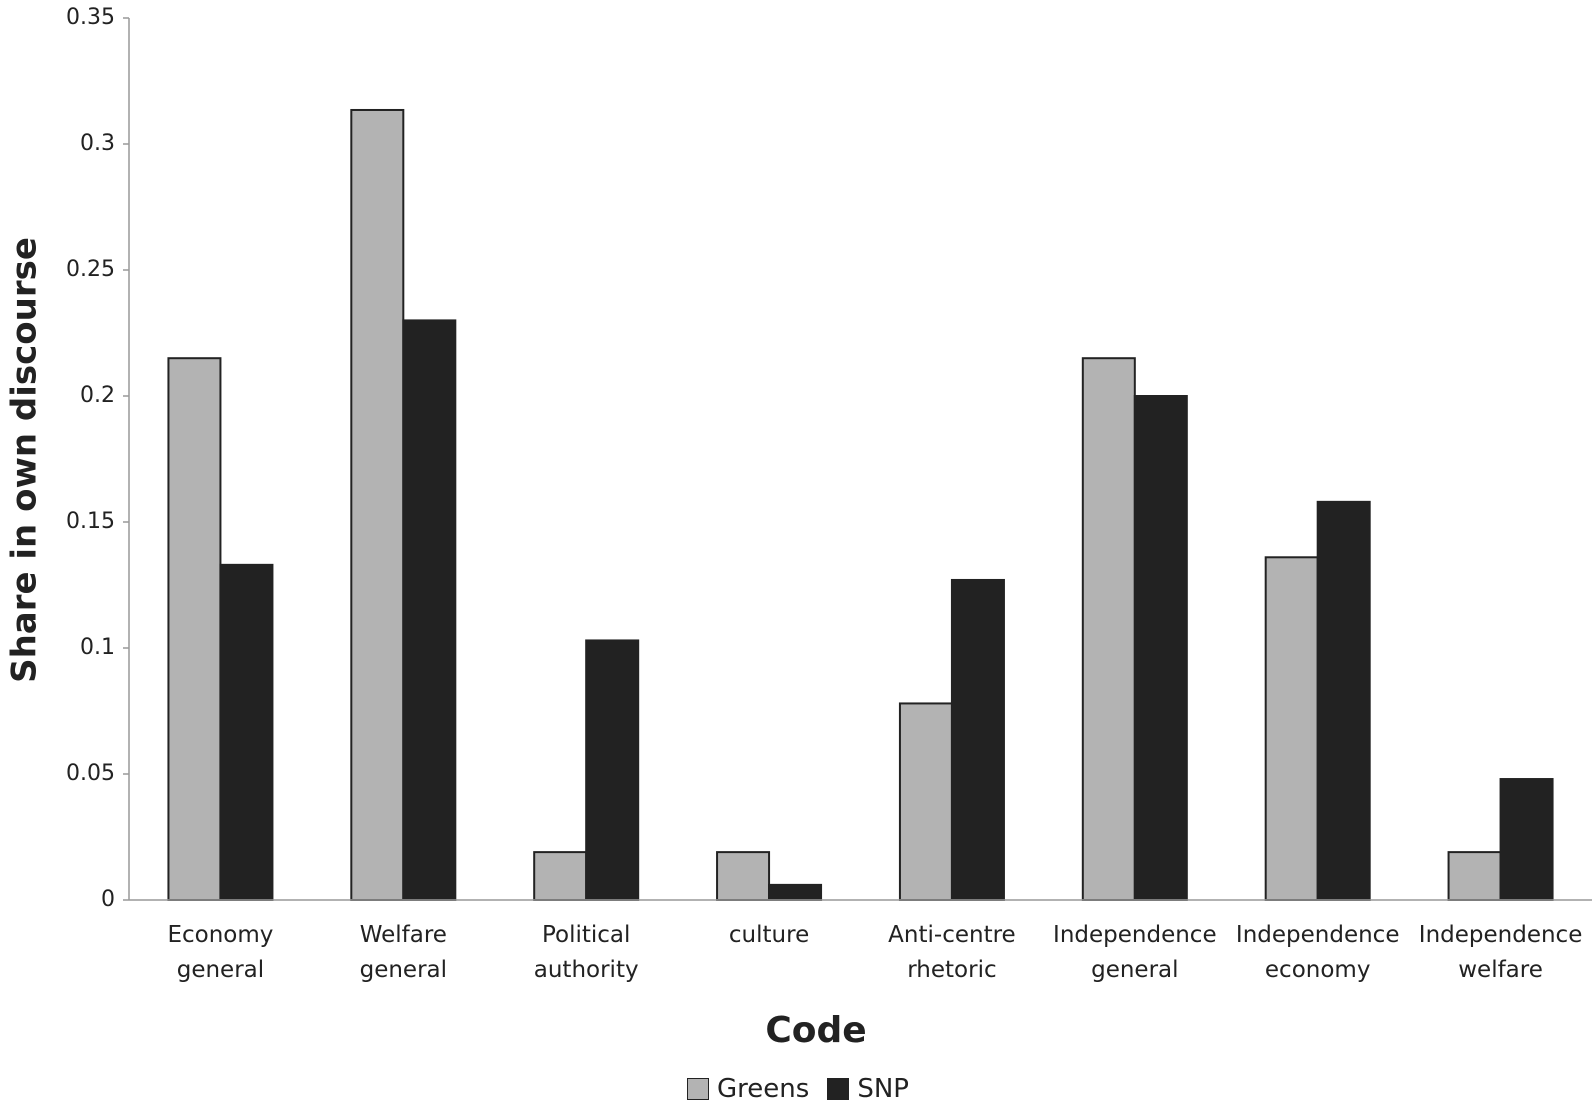 This screenshot has height=1108, width=1596. Describe the element at coordinates (108, 899) in the screenshot. I see `y-tick-label: 0` at that location.